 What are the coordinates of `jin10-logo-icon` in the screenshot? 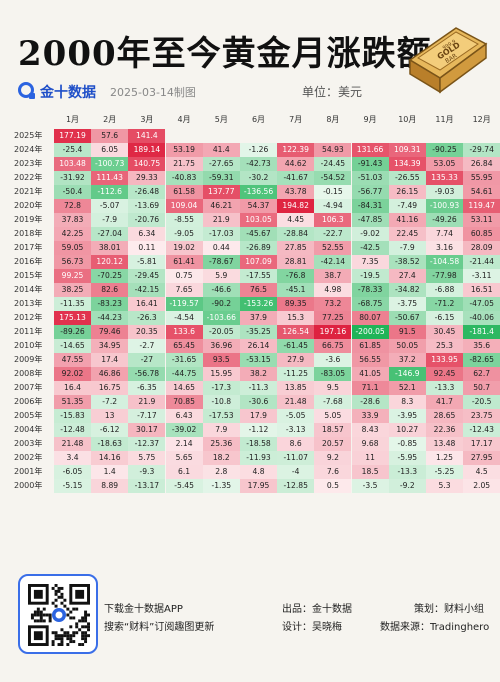 It's located at (26, 90).